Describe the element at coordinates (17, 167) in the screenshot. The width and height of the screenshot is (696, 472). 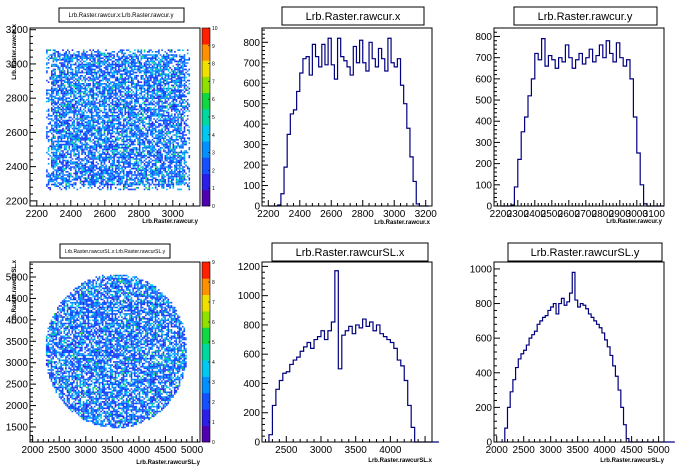
I see `y-tick-label: 2400` at that location.